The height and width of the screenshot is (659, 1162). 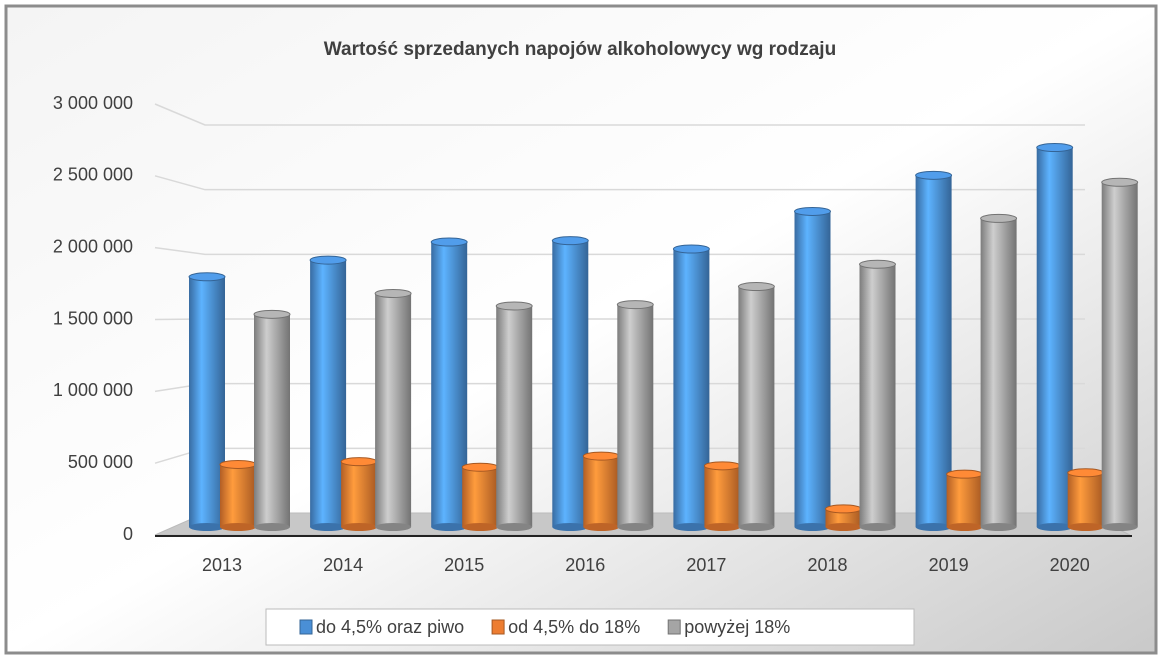 What do you see at coordinates (464, 565) in the screenshot?
I see `x-tick-label: 2015` at bounding box center [464, 565].